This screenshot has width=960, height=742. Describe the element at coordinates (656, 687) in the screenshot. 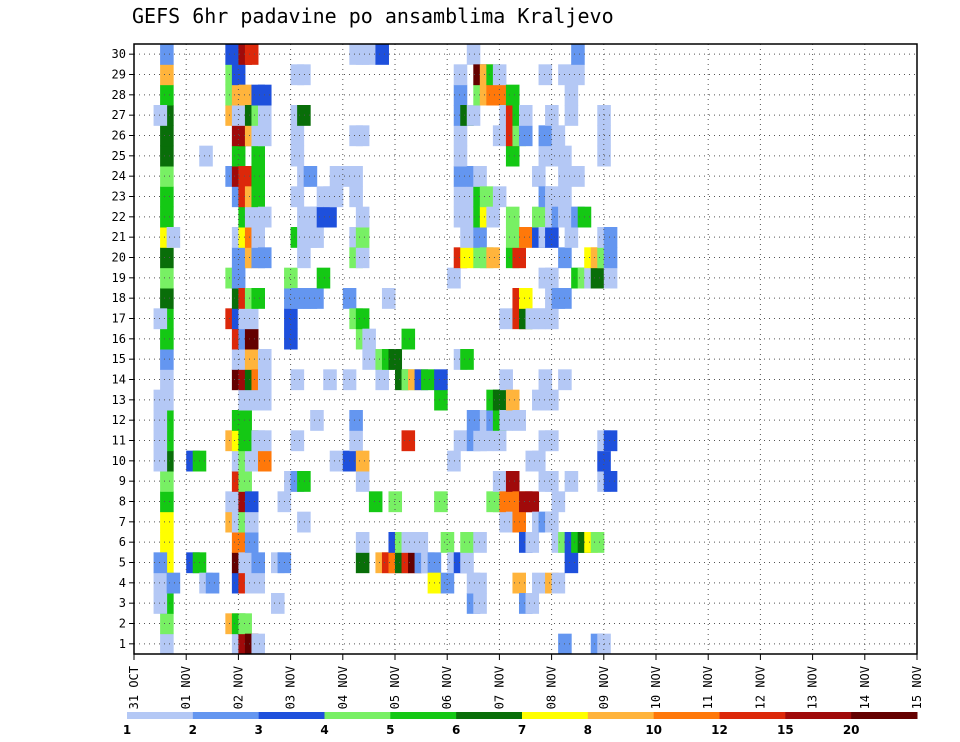

I see `x-tick-label: 10 NOV` at that location.